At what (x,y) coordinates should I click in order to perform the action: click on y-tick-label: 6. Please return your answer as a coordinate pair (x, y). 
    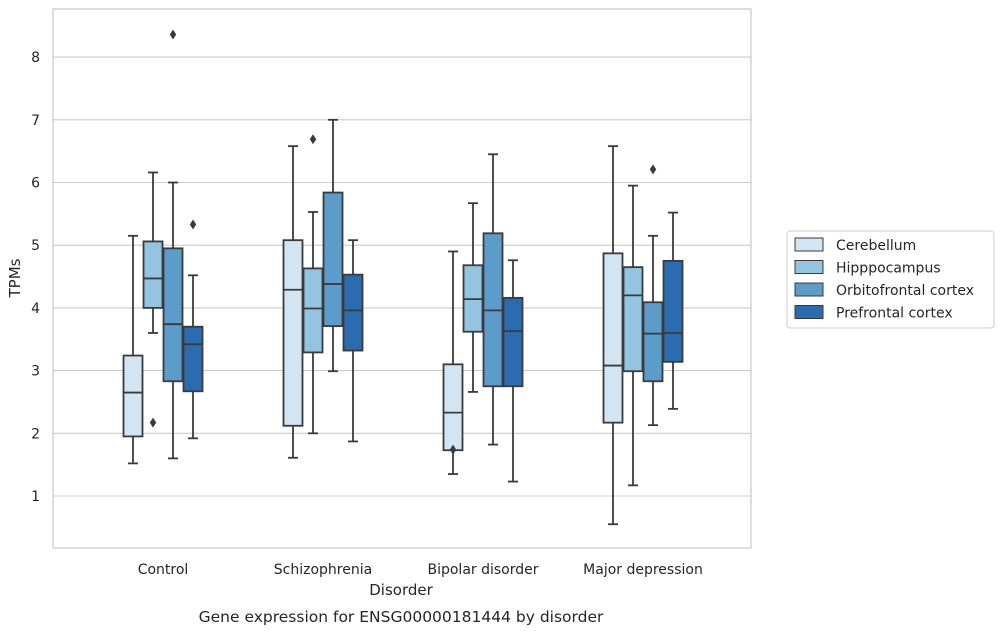
    Looking at the image, I should click on (35, 184).